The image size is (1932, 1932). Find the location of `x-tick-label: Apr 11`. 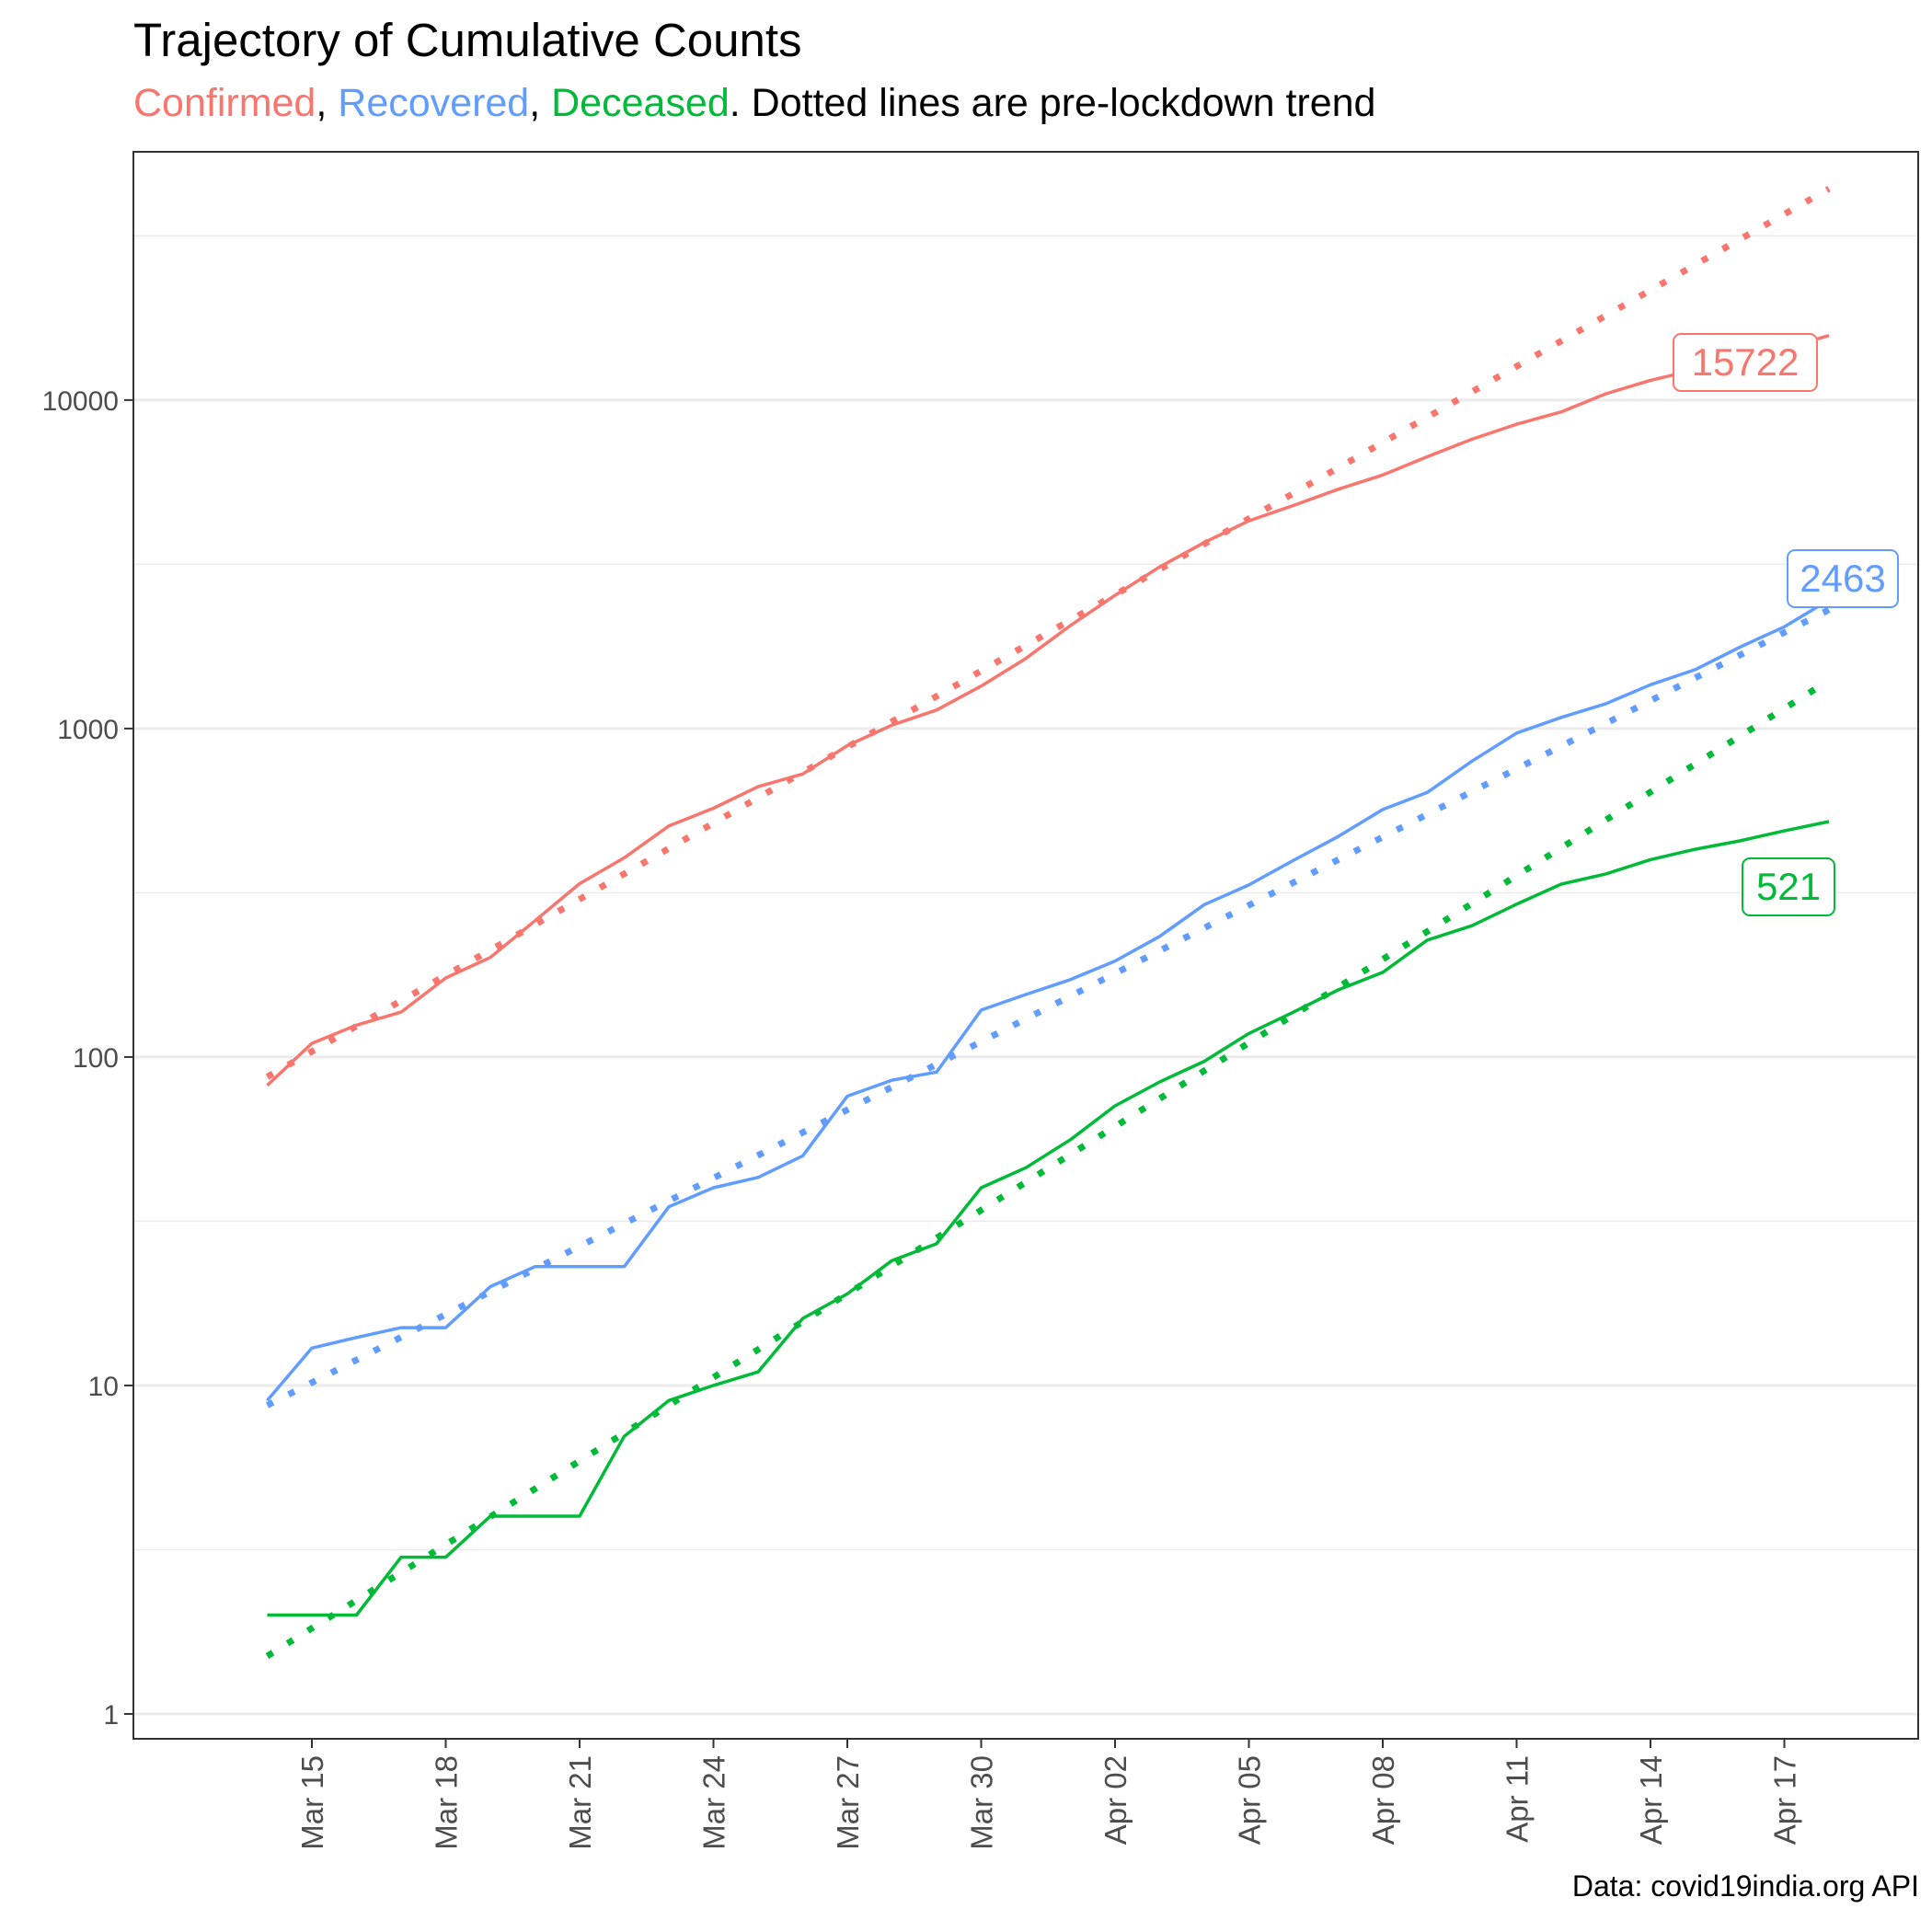

x-tick-label: Apr 11 is located at coordinates (1518, 1799).